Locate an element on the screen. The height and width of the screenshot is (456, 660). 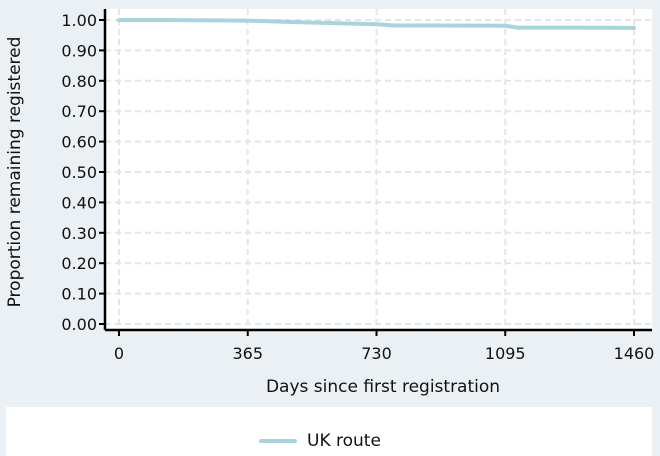
y-tick-label: 1.00 is located at coordinates (79, 20).